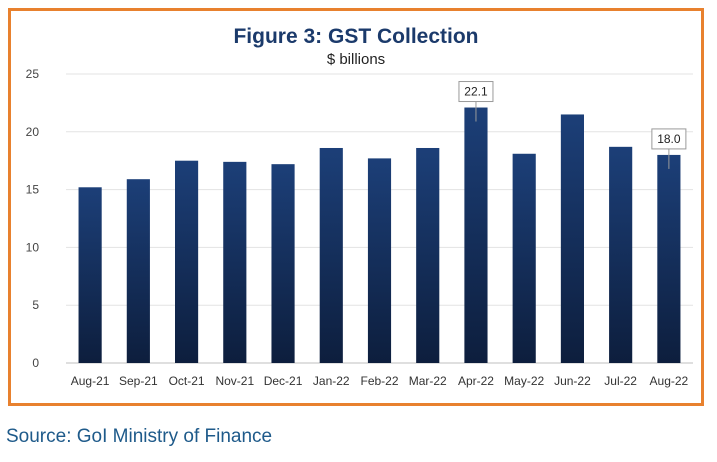 This screenshot has width=717, height=462. I want to click on x-tick-label: Feb-22, so click(379, 381).